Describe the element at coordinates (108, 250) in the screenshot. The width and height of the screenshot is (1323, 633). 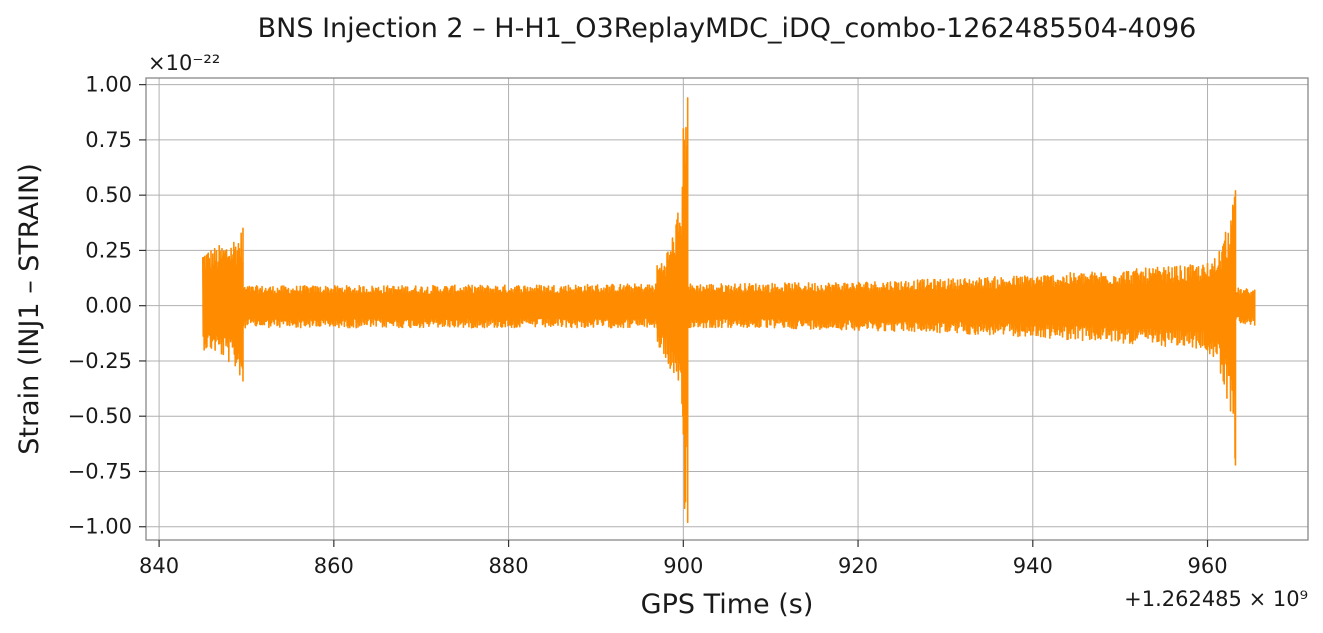
I see `y-tick-label: 0.25` at that location.